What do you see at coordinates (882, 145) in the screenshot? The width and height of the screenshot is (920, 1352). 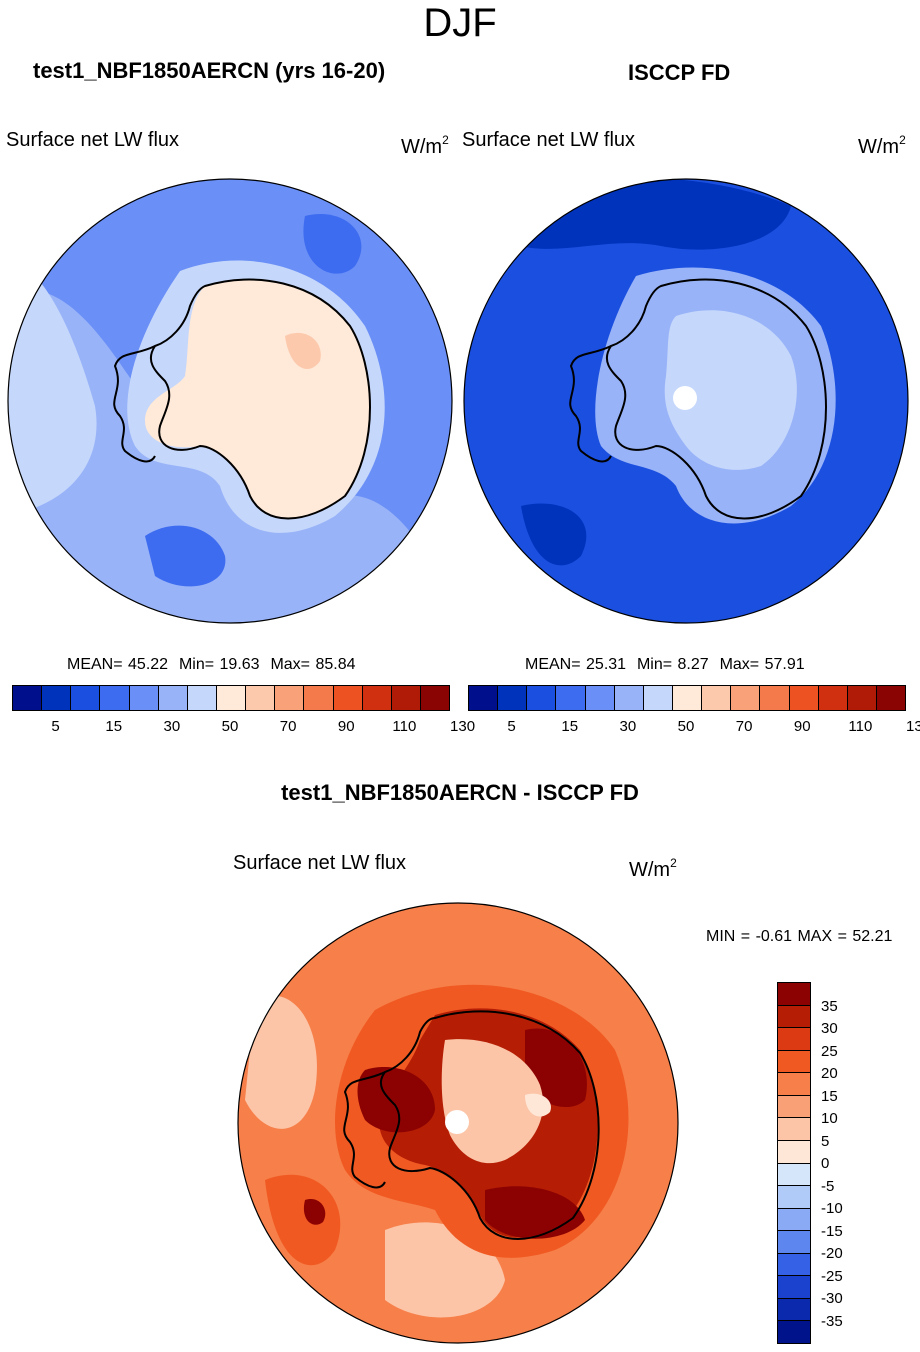 I see `panel2-units: W/m2` at bounding box center [882, 145].